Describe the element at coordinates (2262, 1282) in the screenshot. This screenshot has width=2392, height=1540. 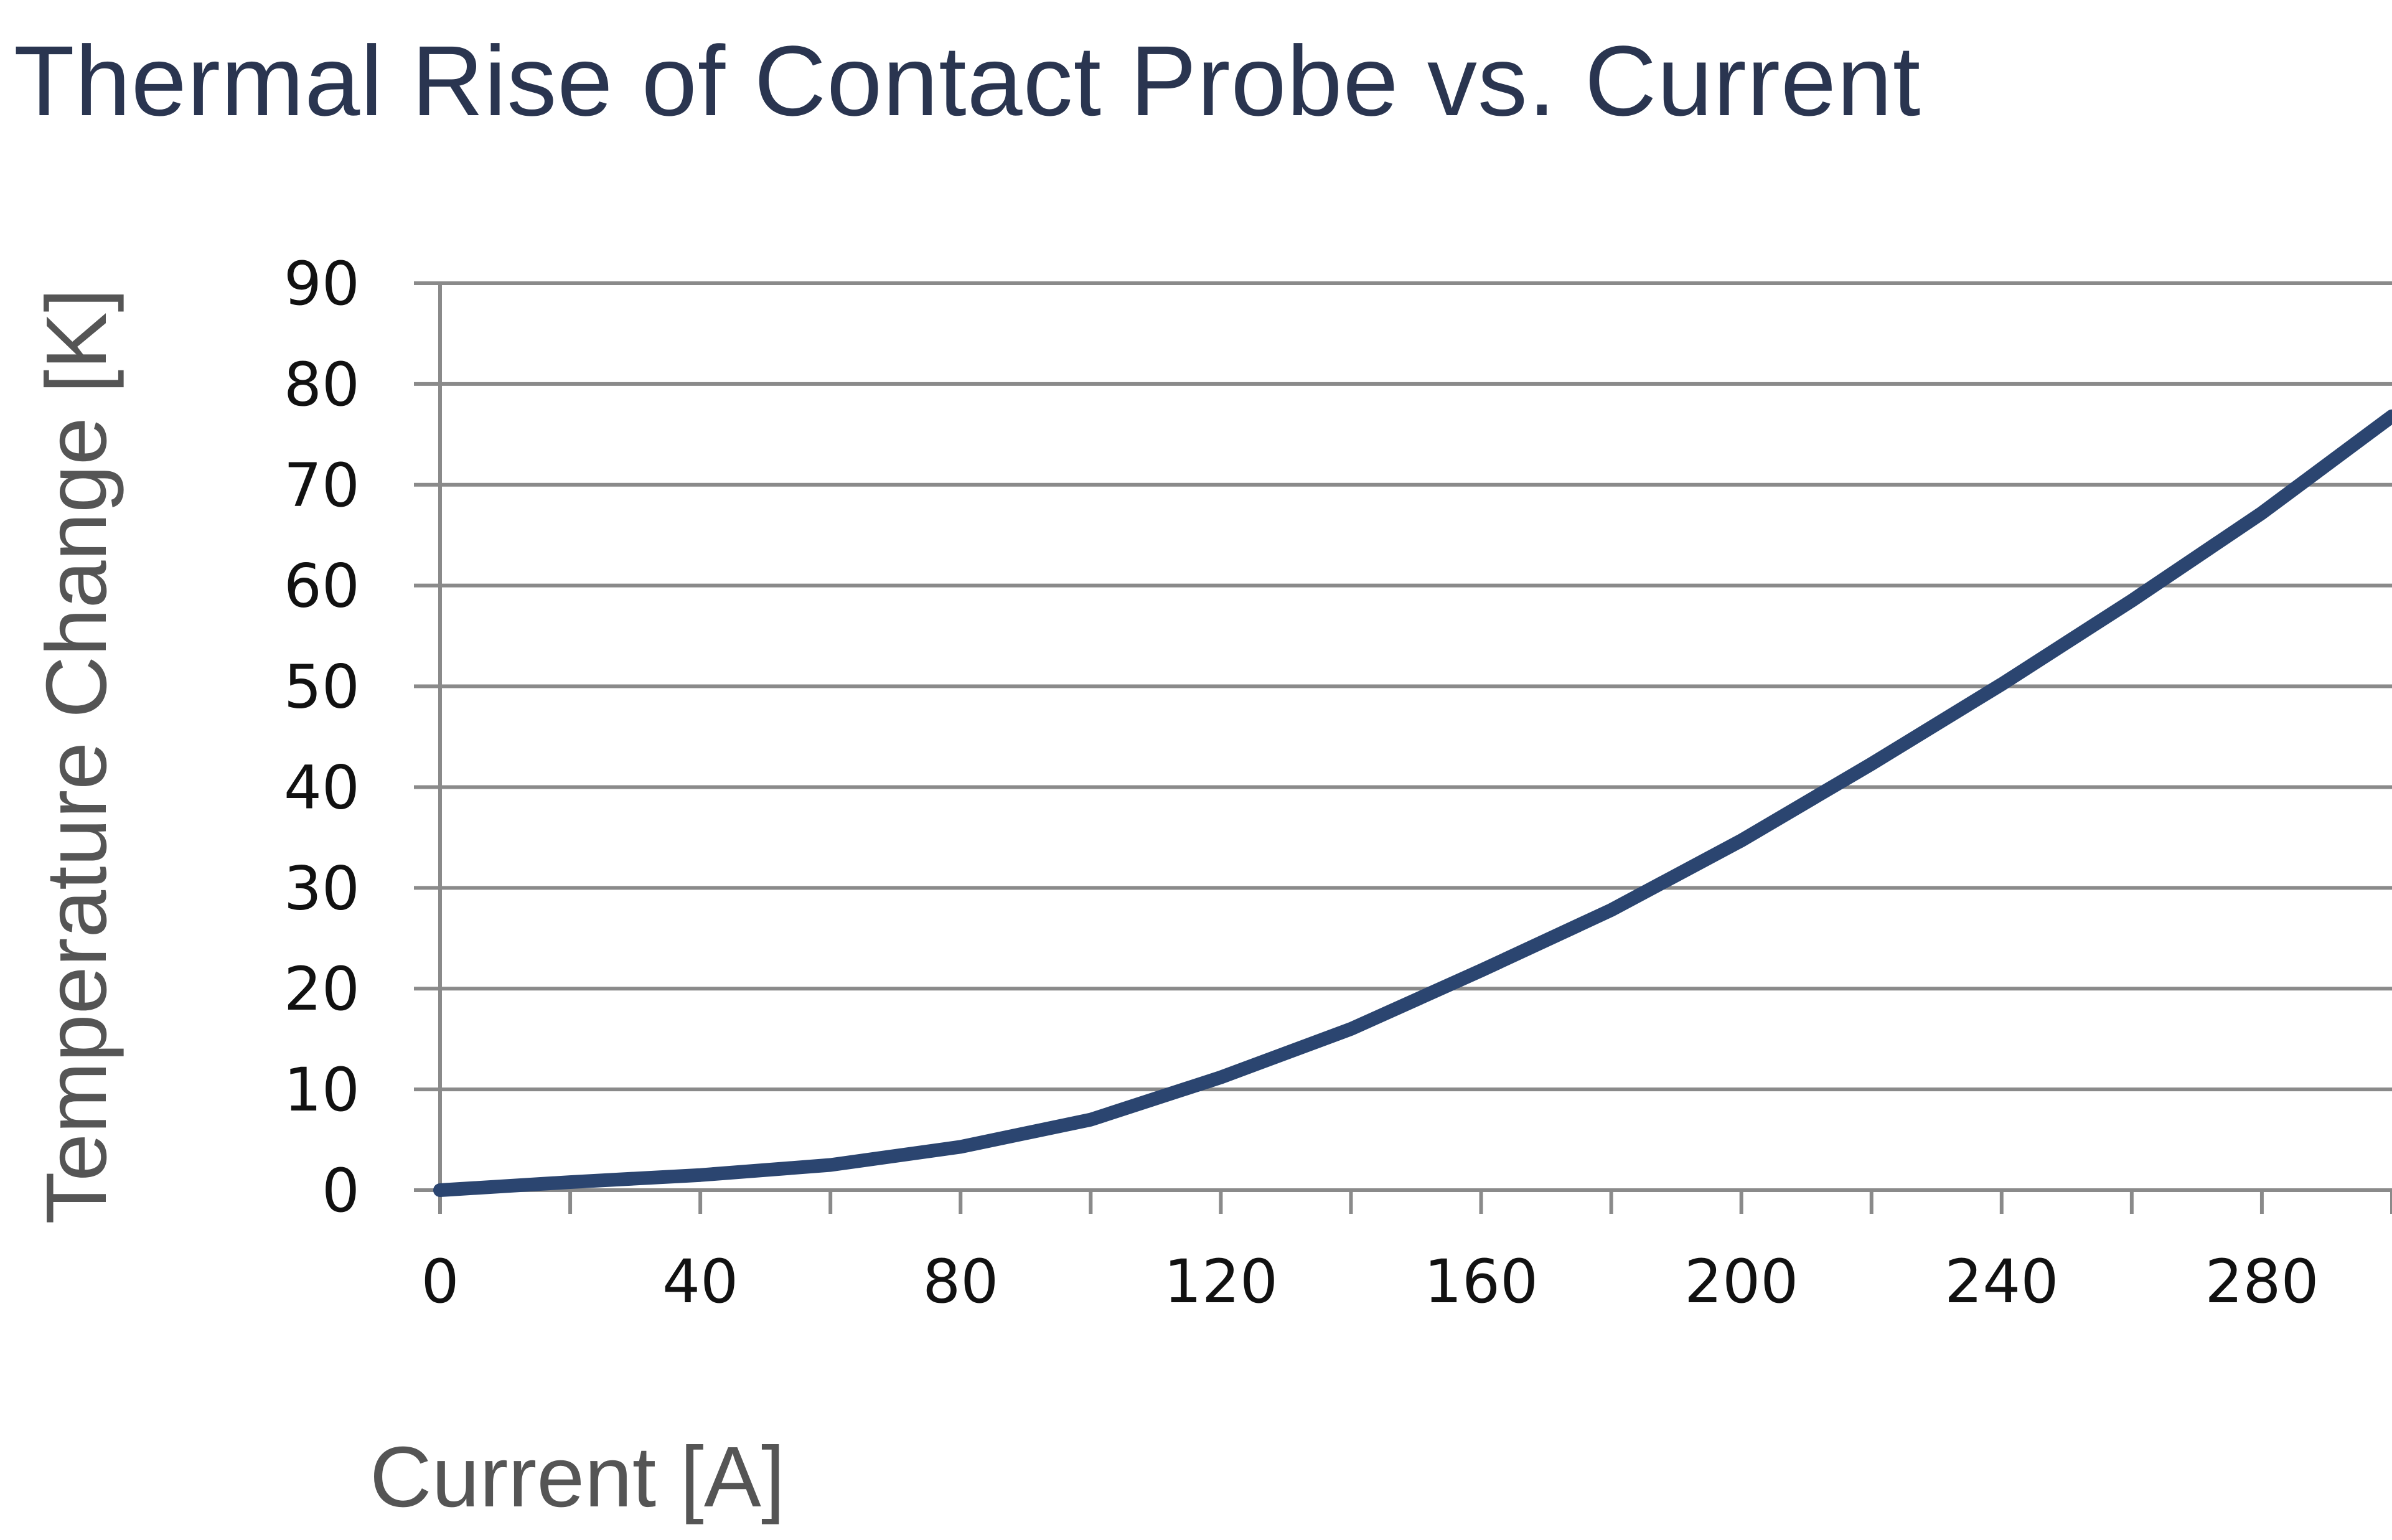
I see `x-tick-label: 280` at that location.